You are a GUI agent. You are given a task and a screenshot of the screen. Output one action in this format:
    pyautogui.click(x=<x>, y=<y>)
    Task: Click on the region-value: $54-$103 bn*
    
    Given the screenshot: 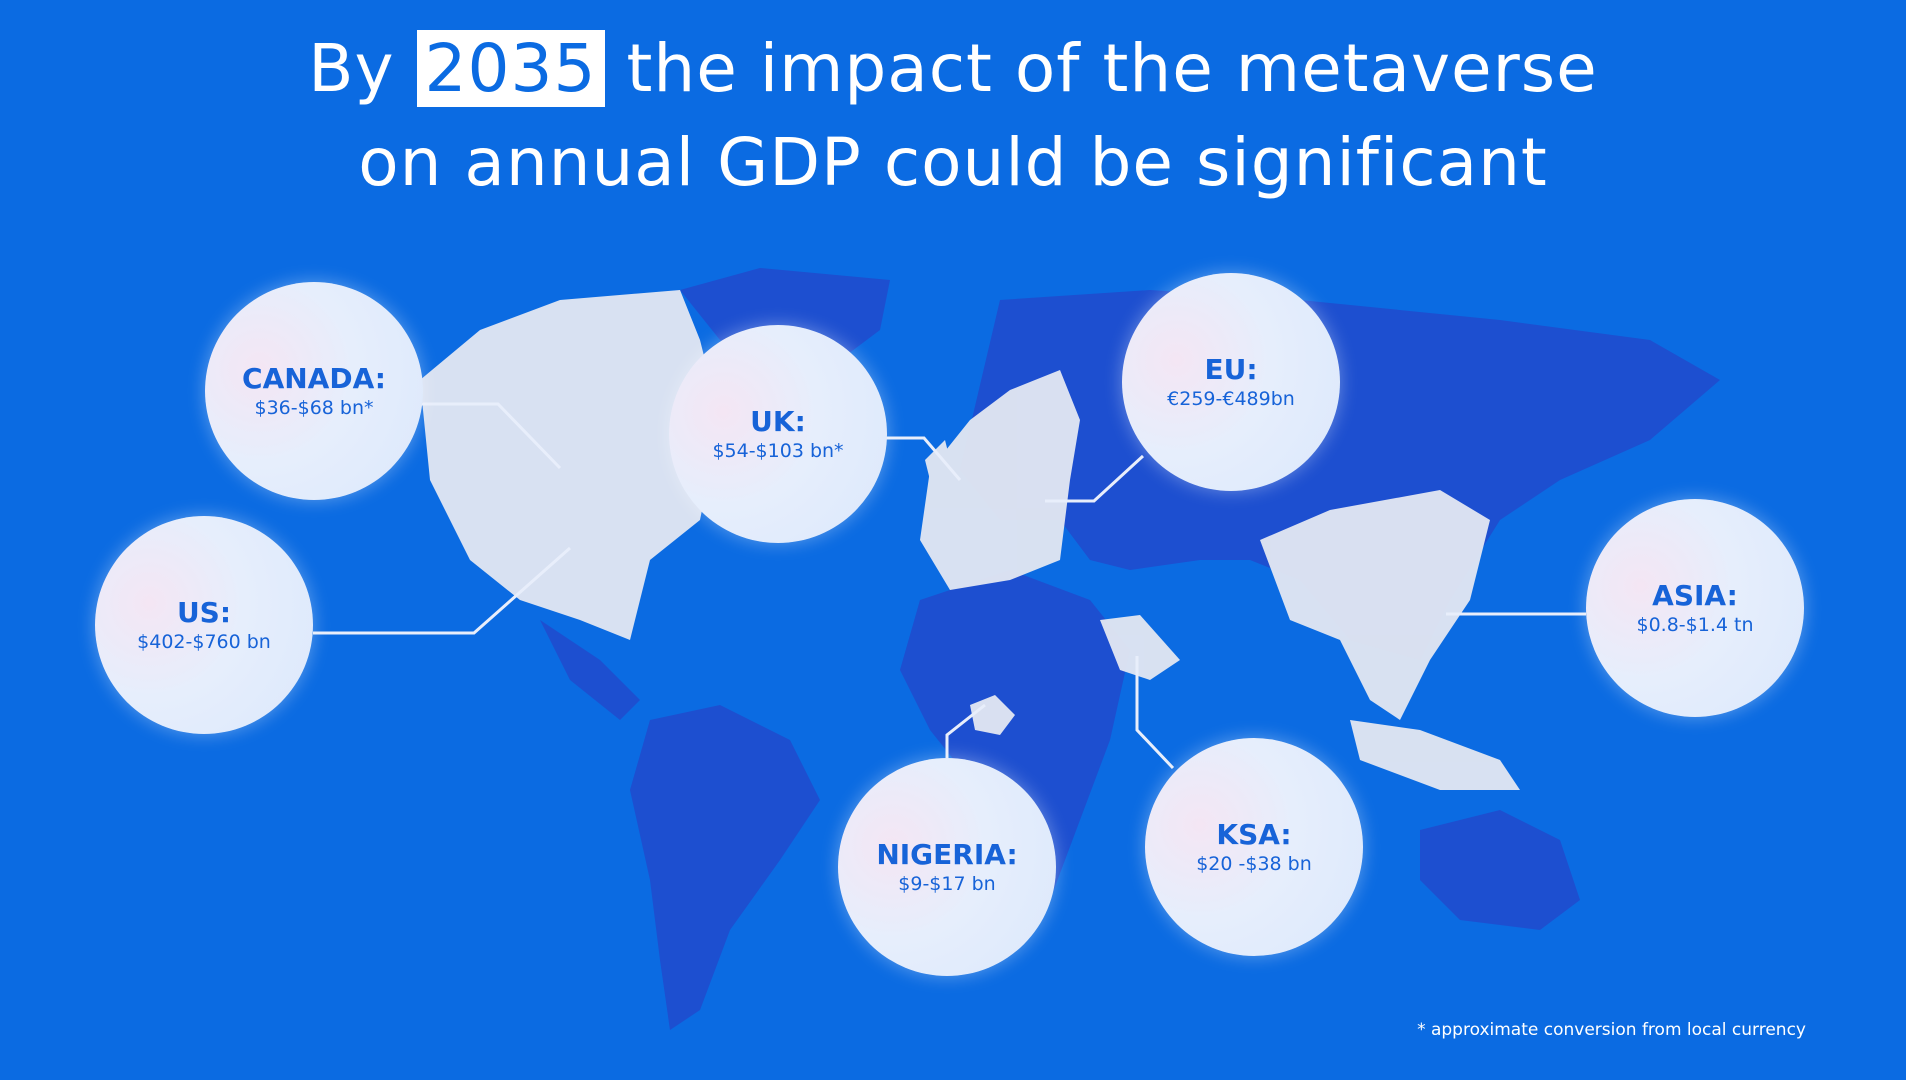 What is the action you would take?
    pyautogui.click(x=778, y=451)
    